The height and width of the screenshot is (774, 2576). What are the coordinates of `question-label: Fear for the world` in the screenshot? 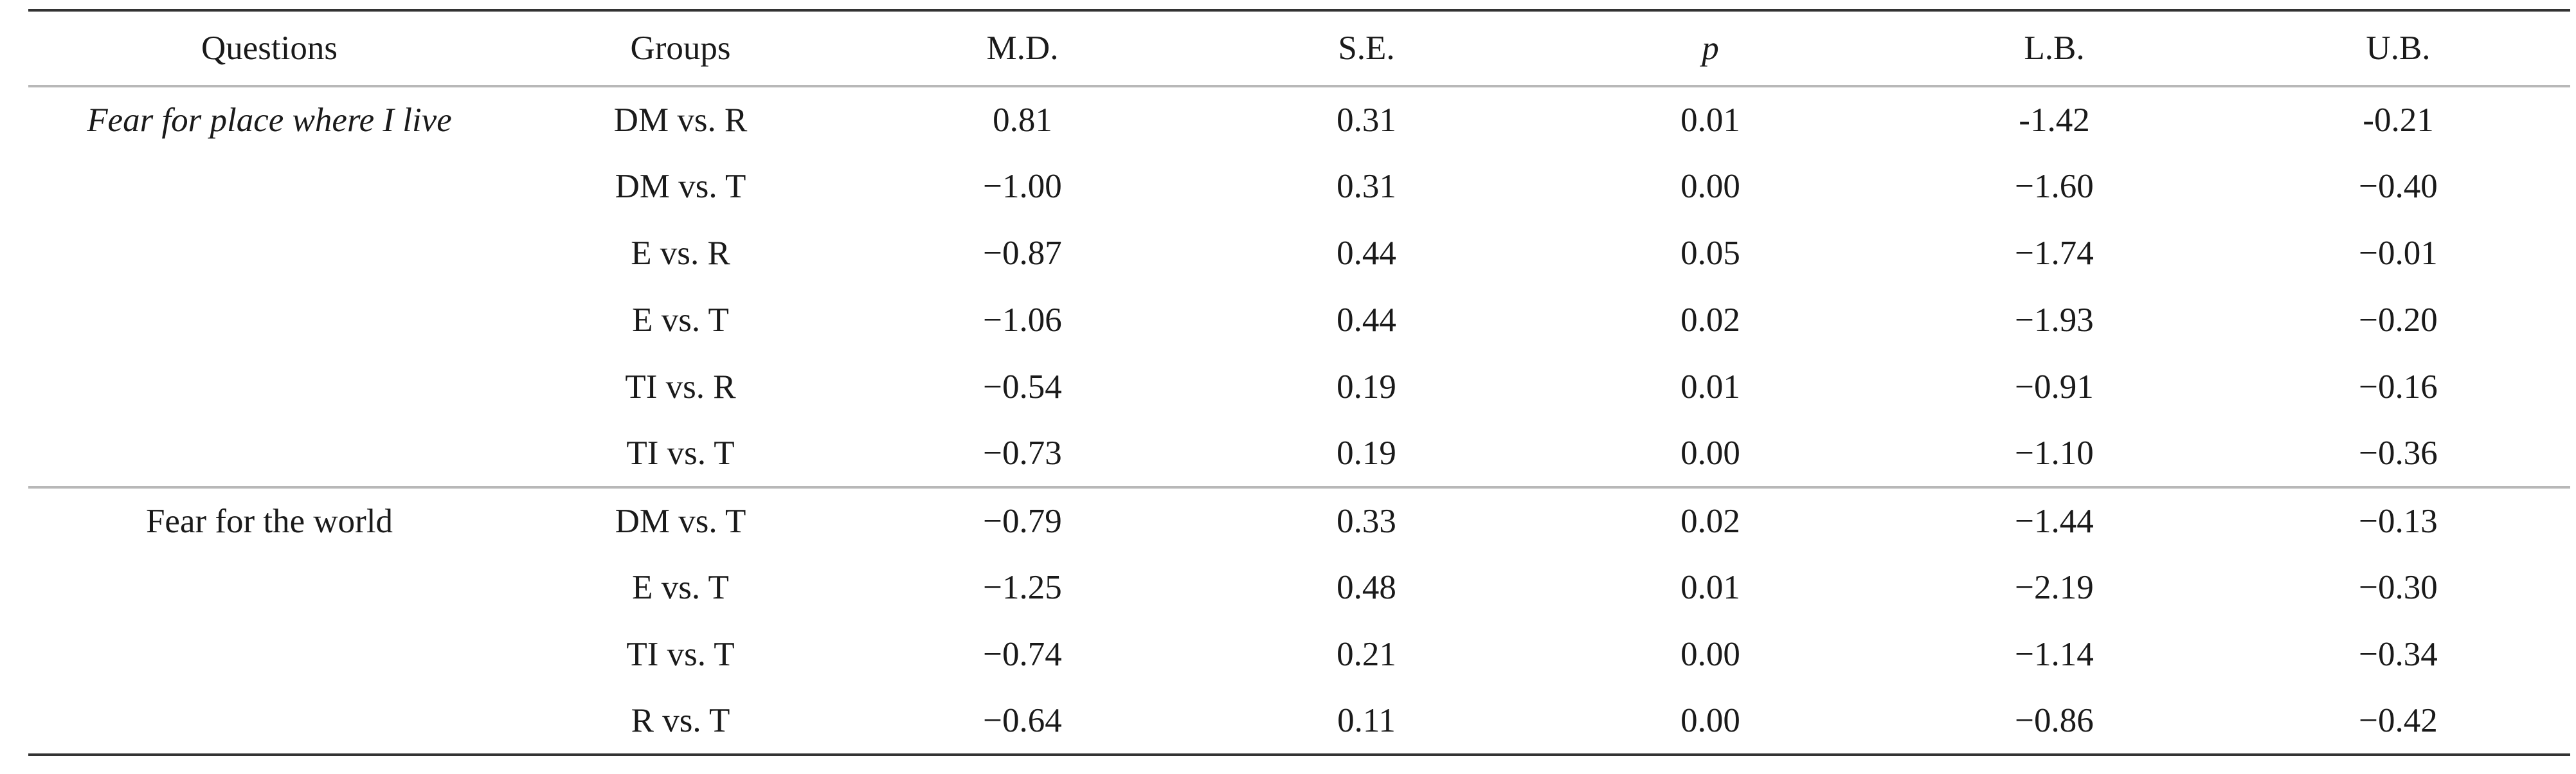 It's located at (269, 520).